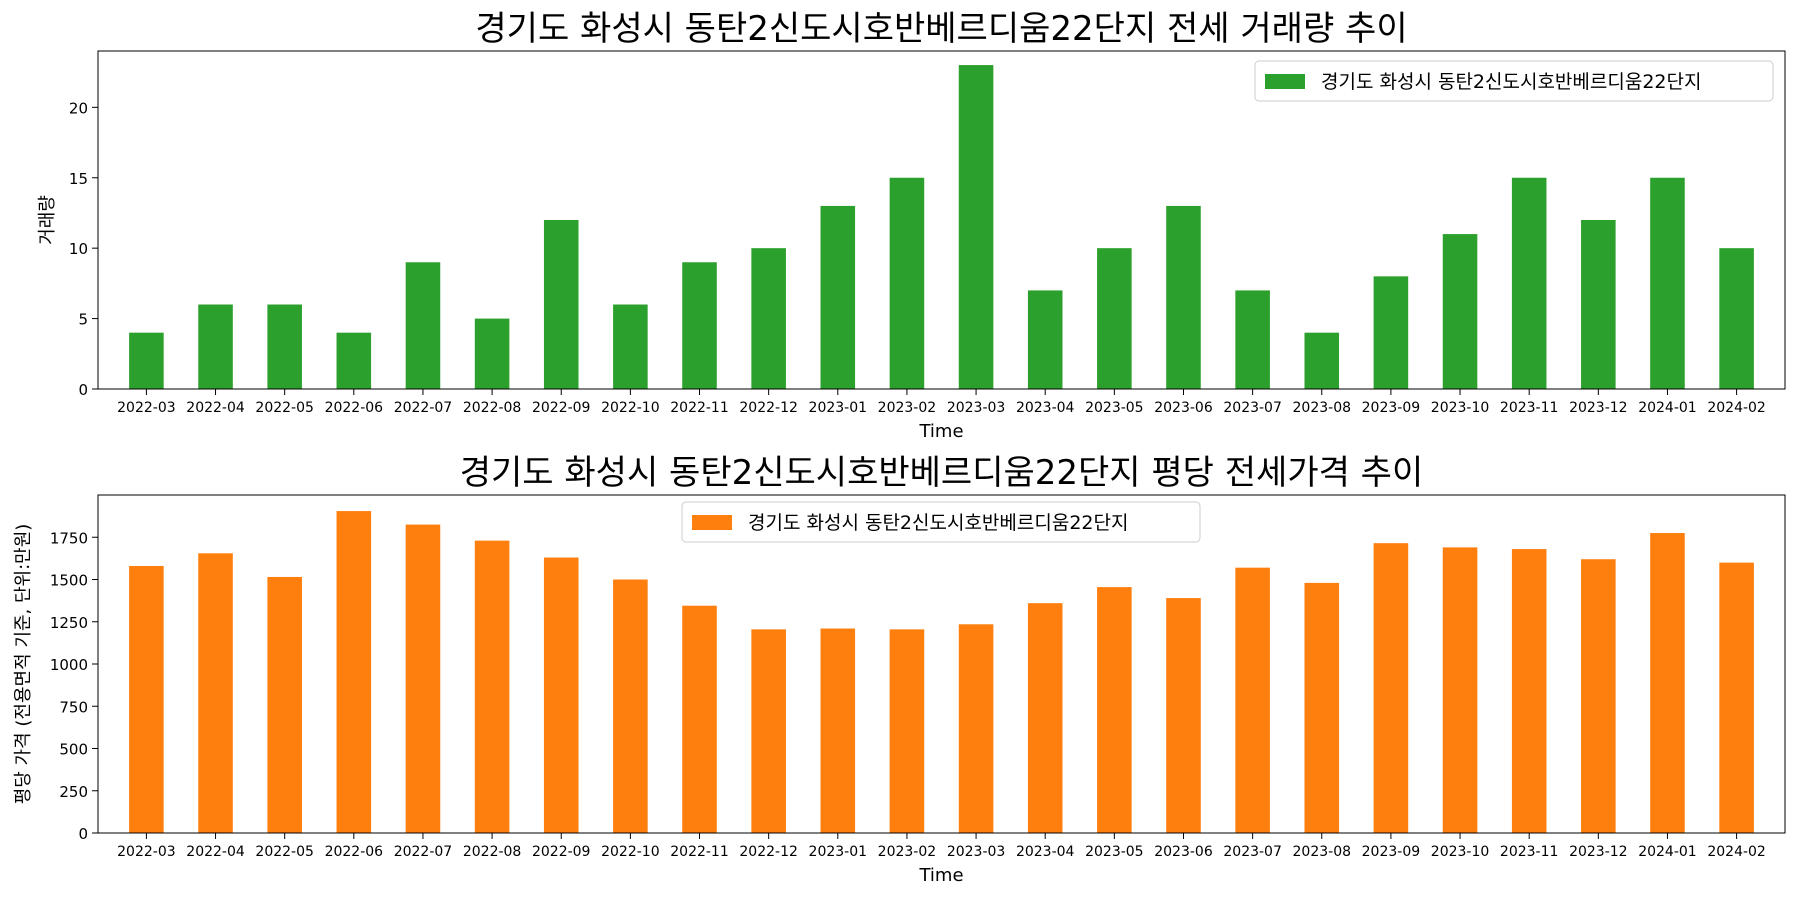 The height and width of the screenshot is (900, 1800). What do you see at coordinates (78, 179) in the screenshot?
I see `y-tick-label: 15` at bounding box center [78, 179].